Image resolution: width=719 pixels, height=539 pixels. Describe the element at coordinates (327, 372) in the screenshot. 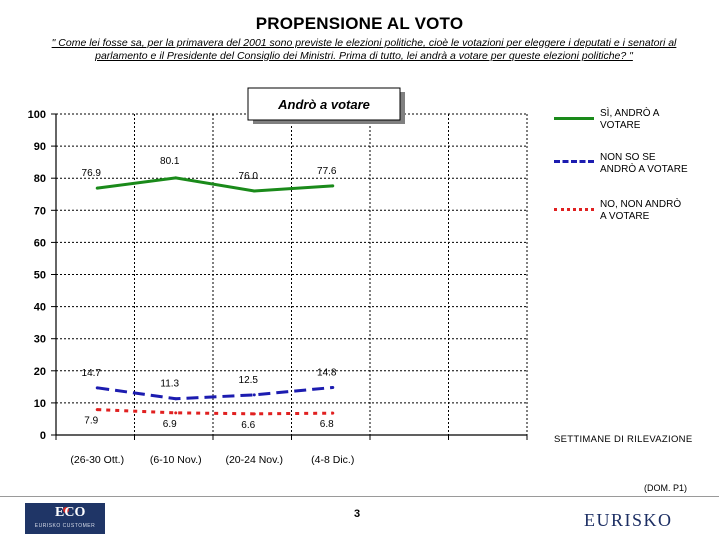

I see `data-label-s1-3: 14.8` at that location.